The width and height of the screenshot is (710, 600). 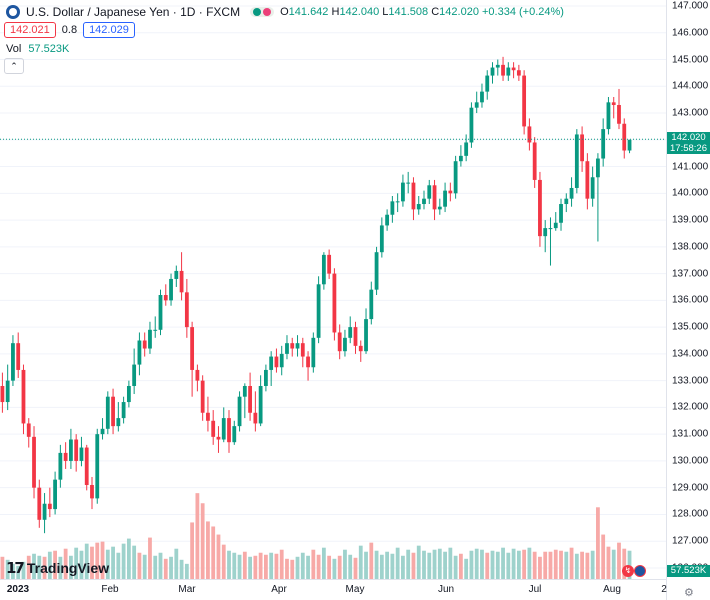 I want to click on price-tick-label: 146.000, so click(x=690, y=33).